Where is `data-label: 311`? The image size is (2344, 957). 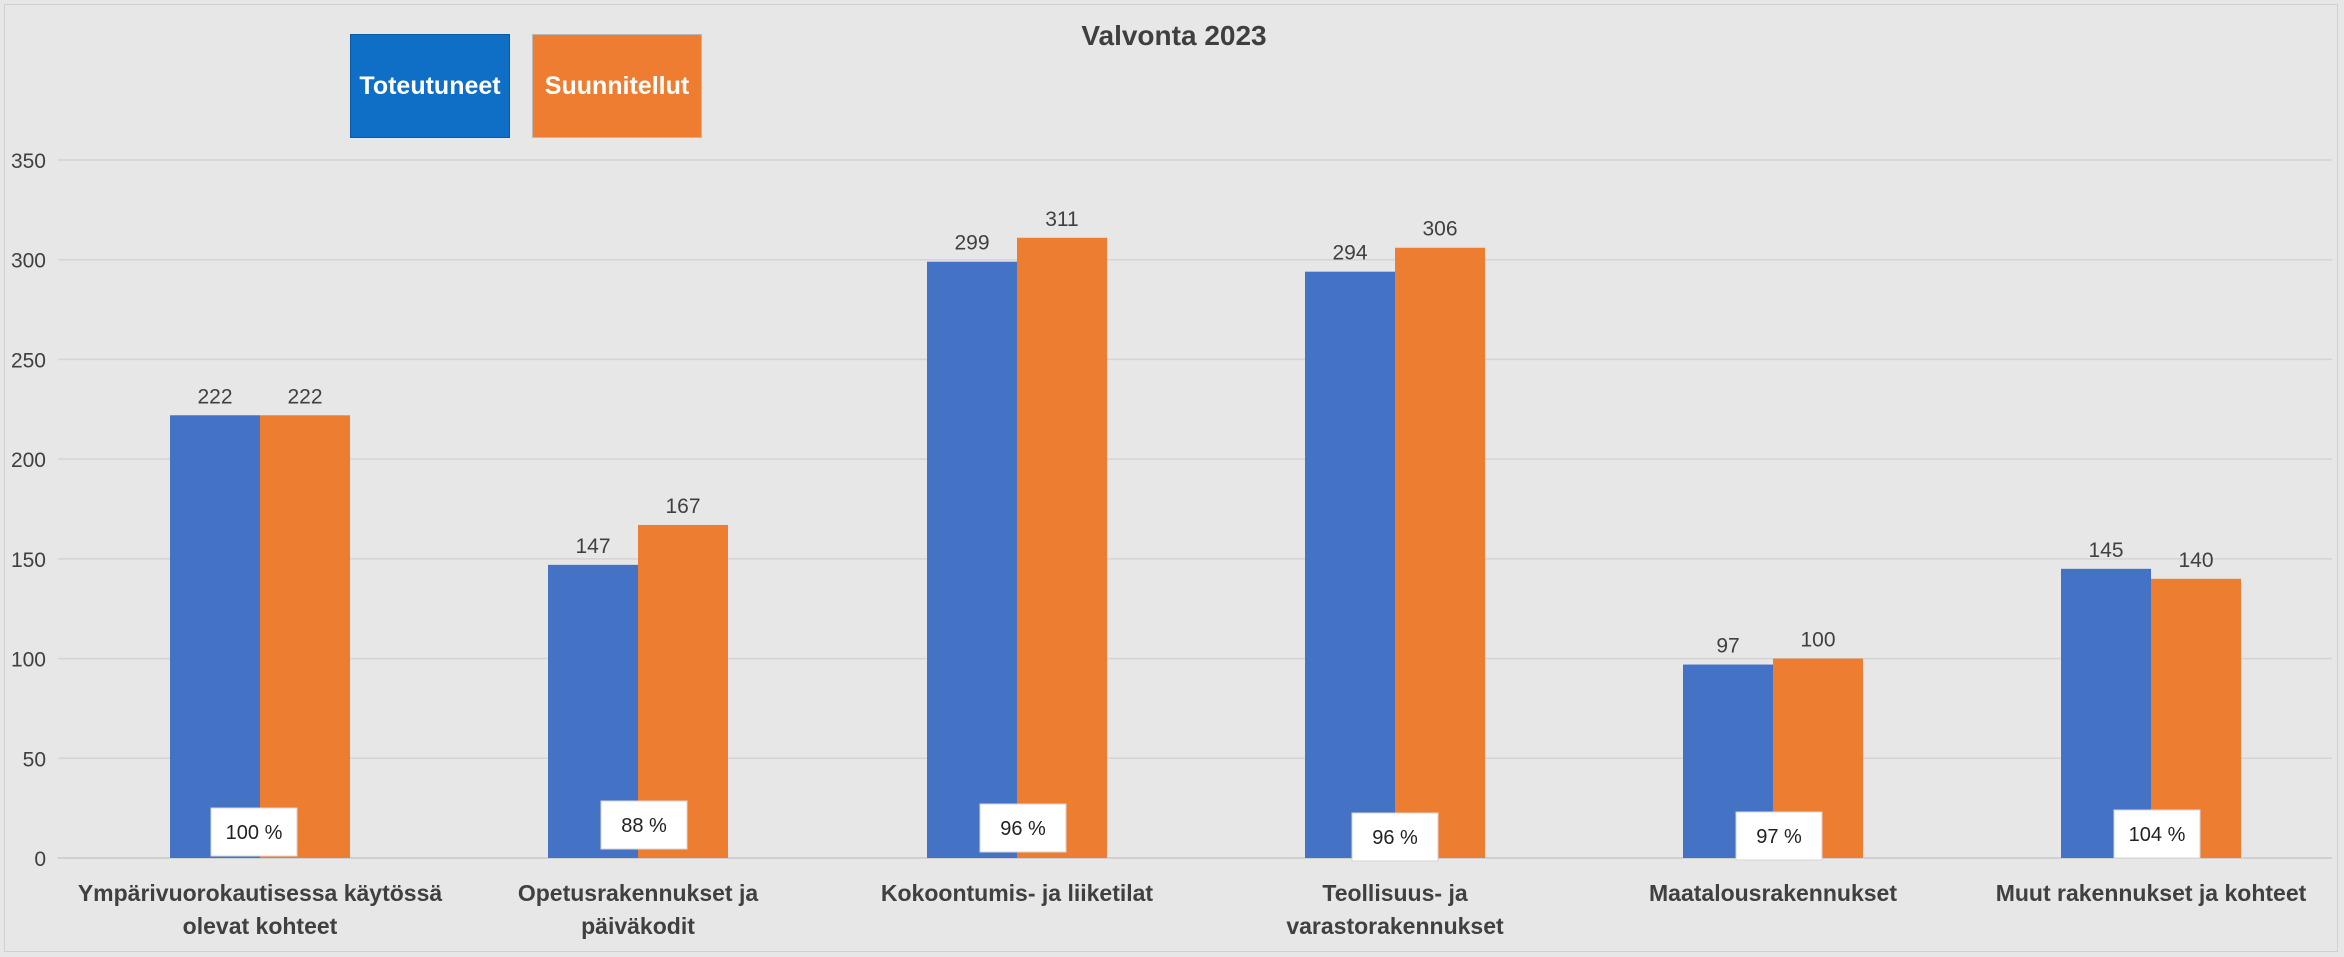
data-label: 311 is located at coordinates (1061, 219).